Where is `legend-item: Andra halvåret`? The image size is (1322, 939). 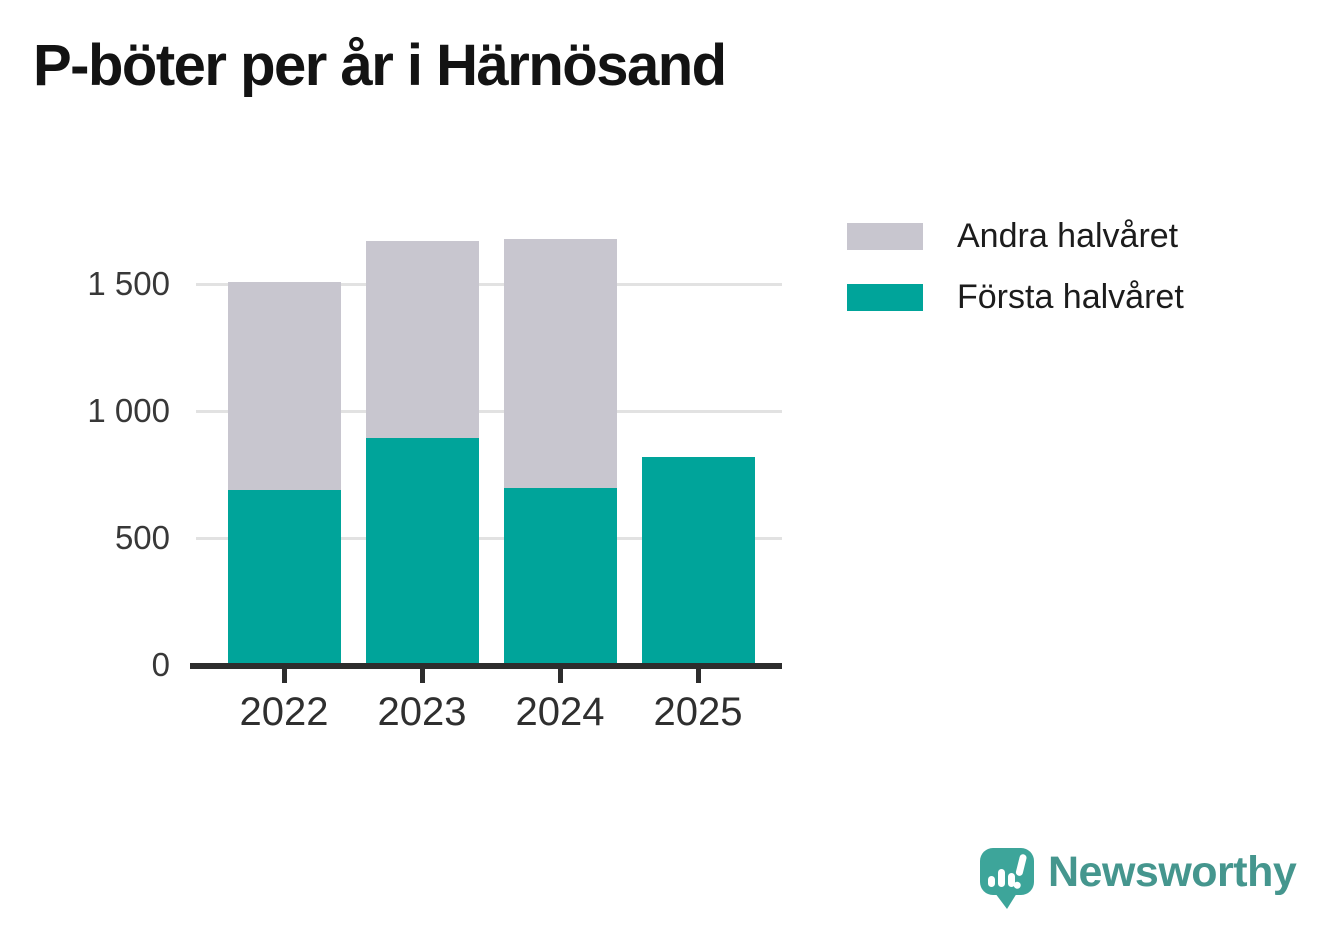 legend-item: Andra halvåret is located at coordinates (1015, 236).